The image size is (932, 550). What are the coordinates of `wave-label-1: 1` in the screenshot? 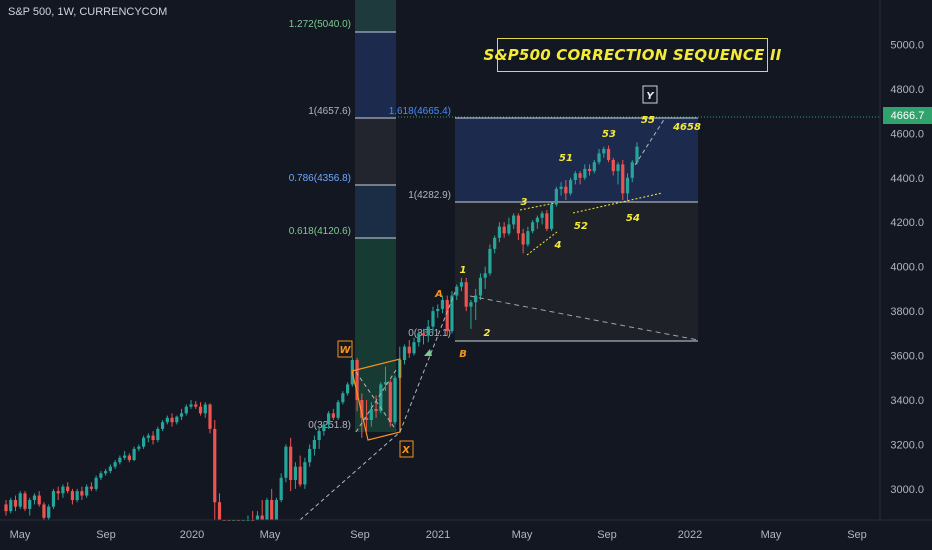 It's located at (463, 270).